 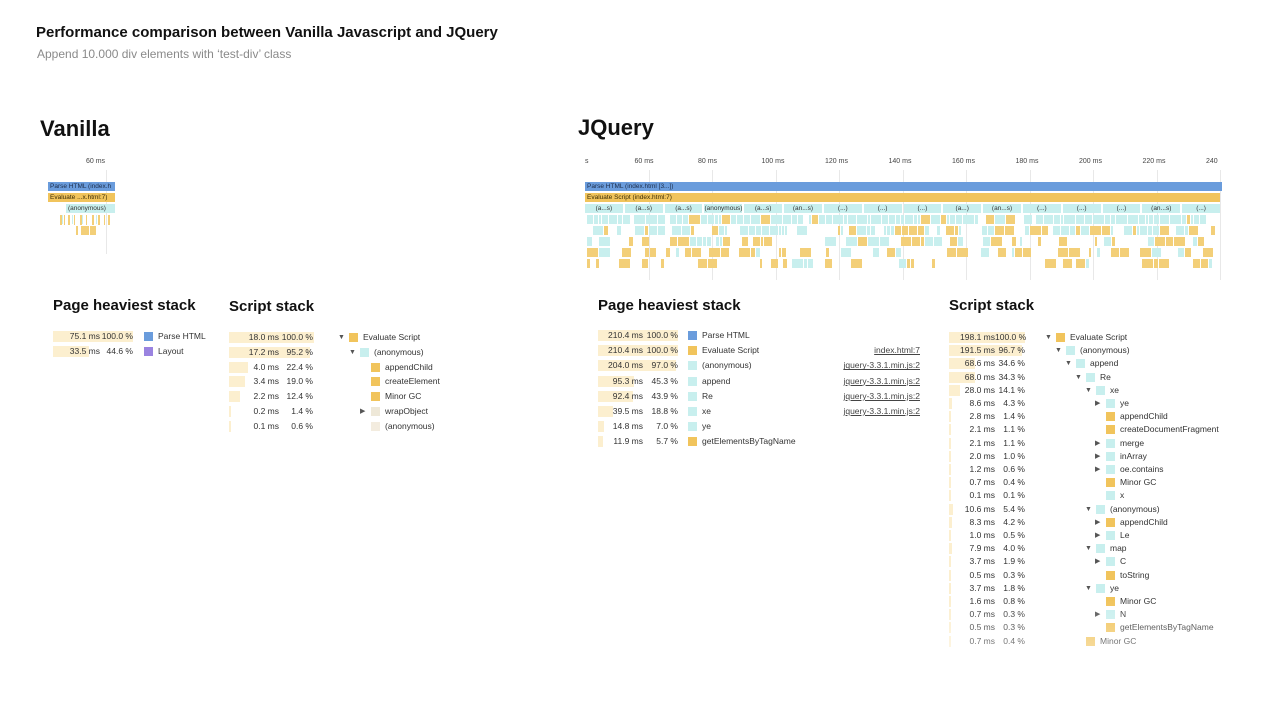 I want to click on jquery-heaviest-row: 14.8 ms 7.0 % ye, so click(x=759, y=426).